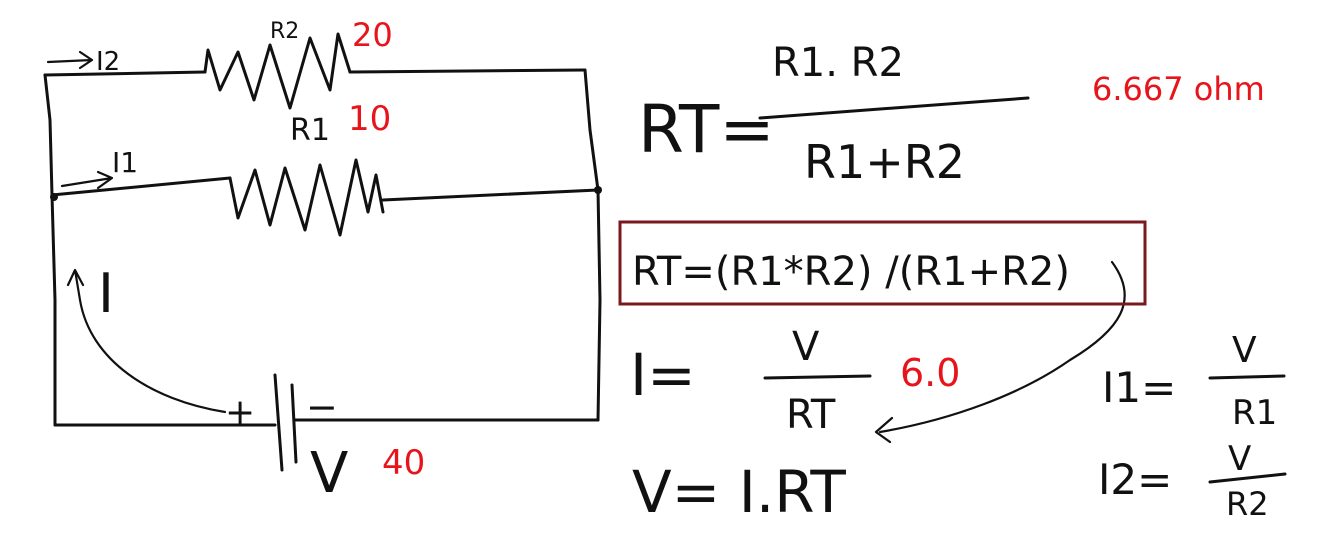 The width and height of the screenshot is (1331, 541). I want to click on battery-long-plate, so click(278, 422).